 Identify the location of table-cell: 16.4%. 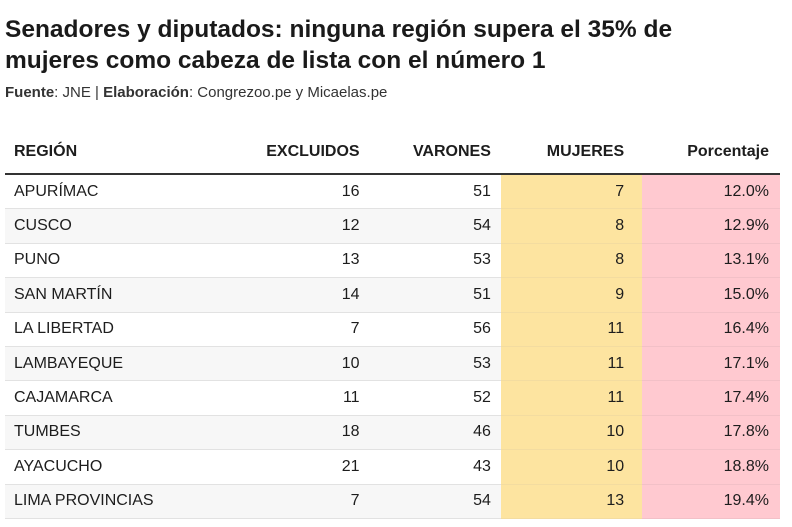
(711, 329).